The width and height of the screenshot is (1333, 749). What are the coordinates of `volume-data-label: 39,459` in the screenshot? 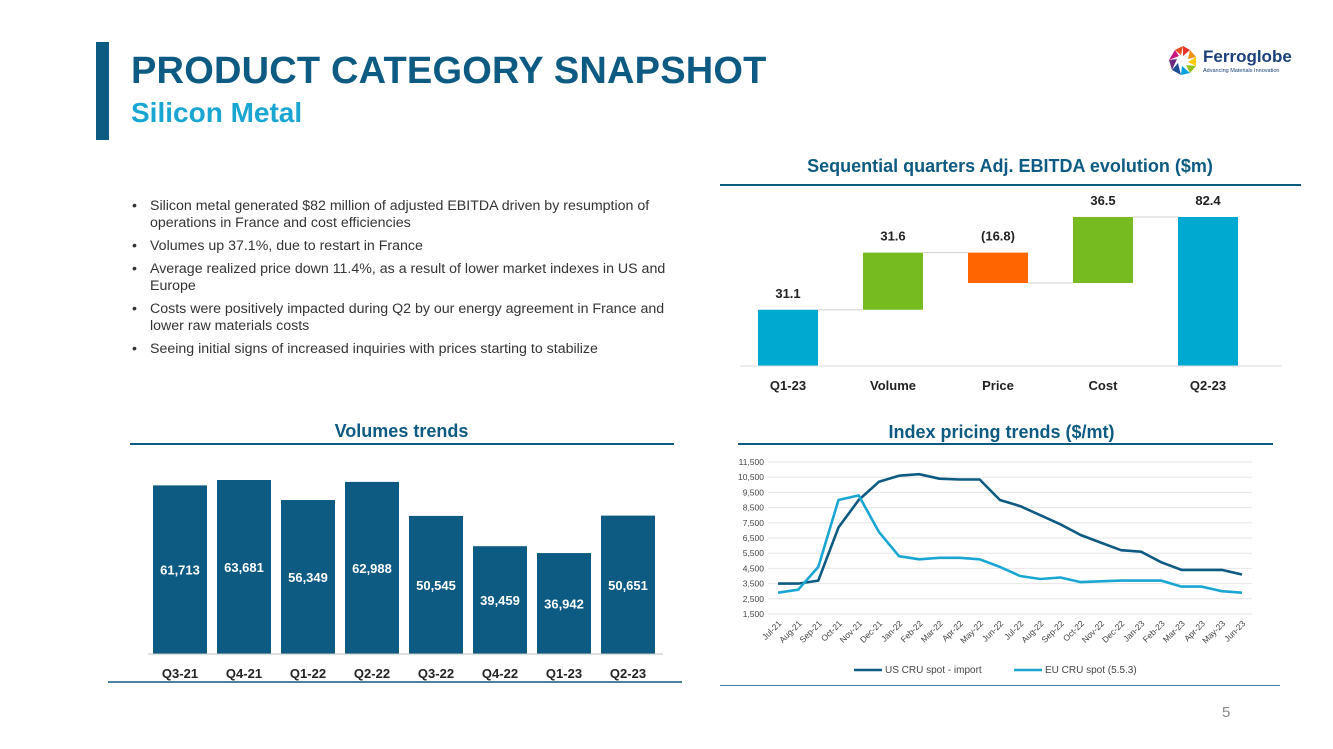 It's located at (500, 600).